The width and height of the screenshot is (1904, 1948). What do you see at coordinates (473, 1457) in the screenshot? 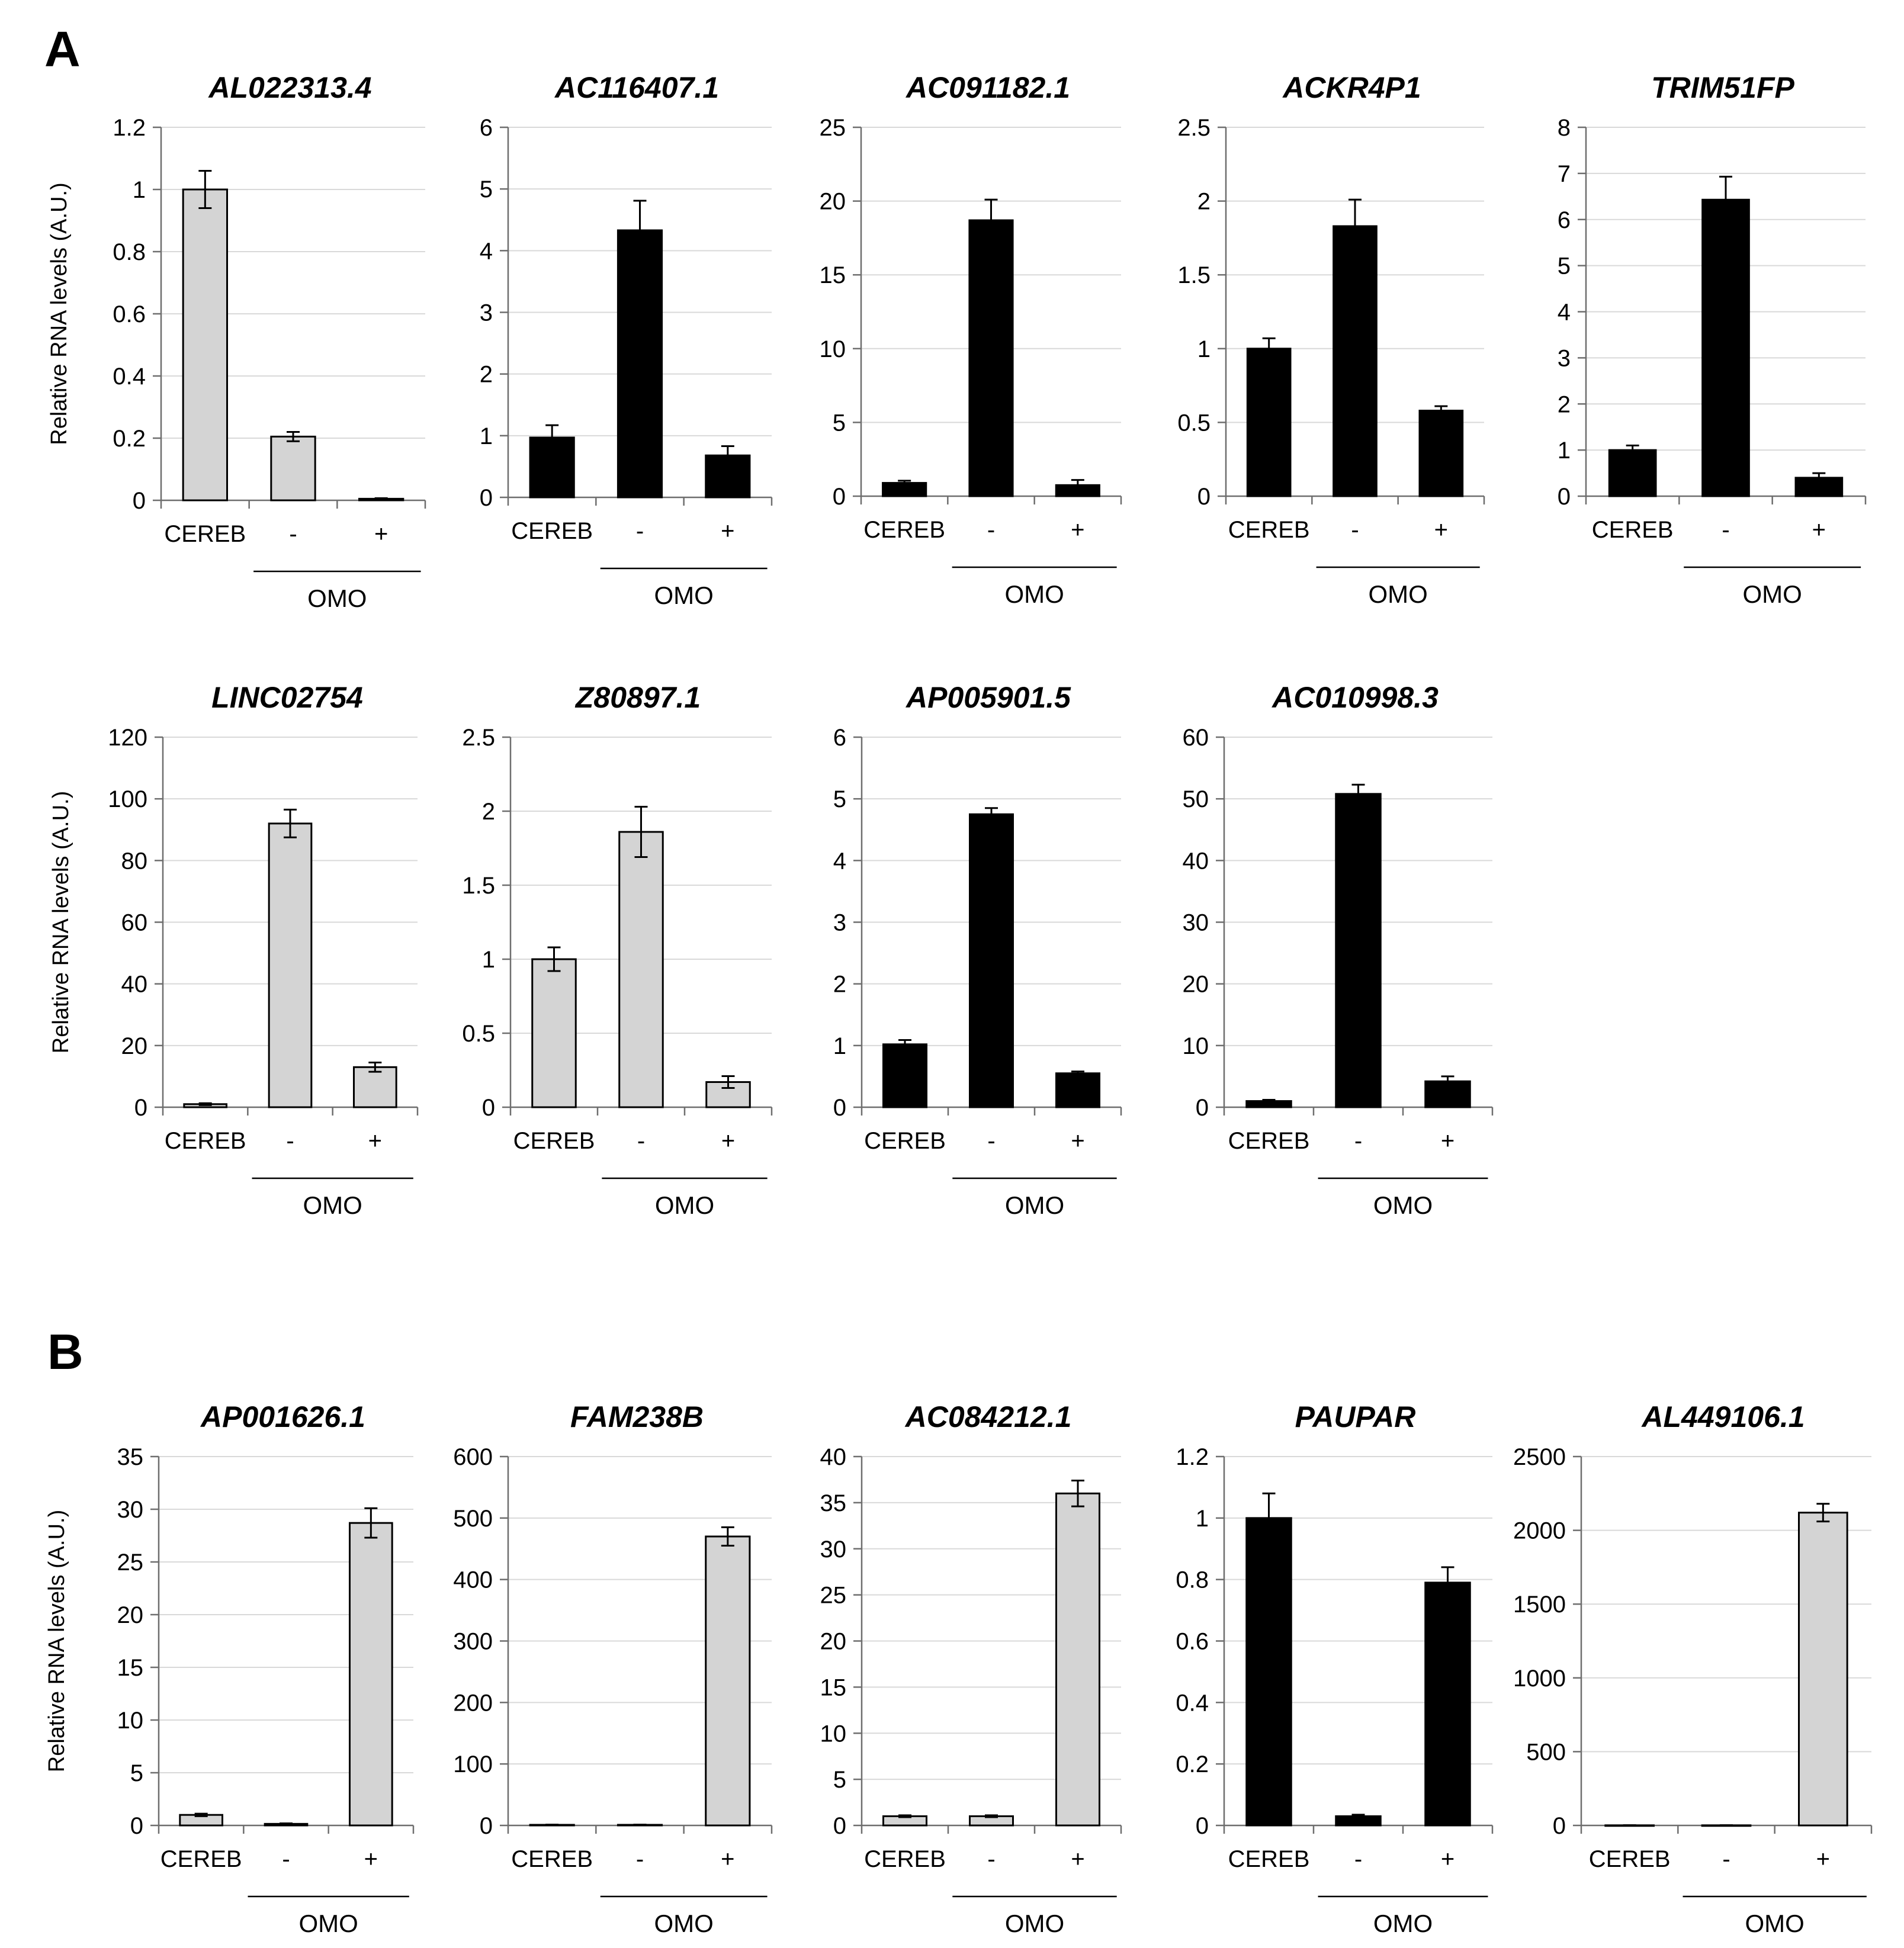
I see `y-tick-label: 600` at bounding box center [473, 1457].